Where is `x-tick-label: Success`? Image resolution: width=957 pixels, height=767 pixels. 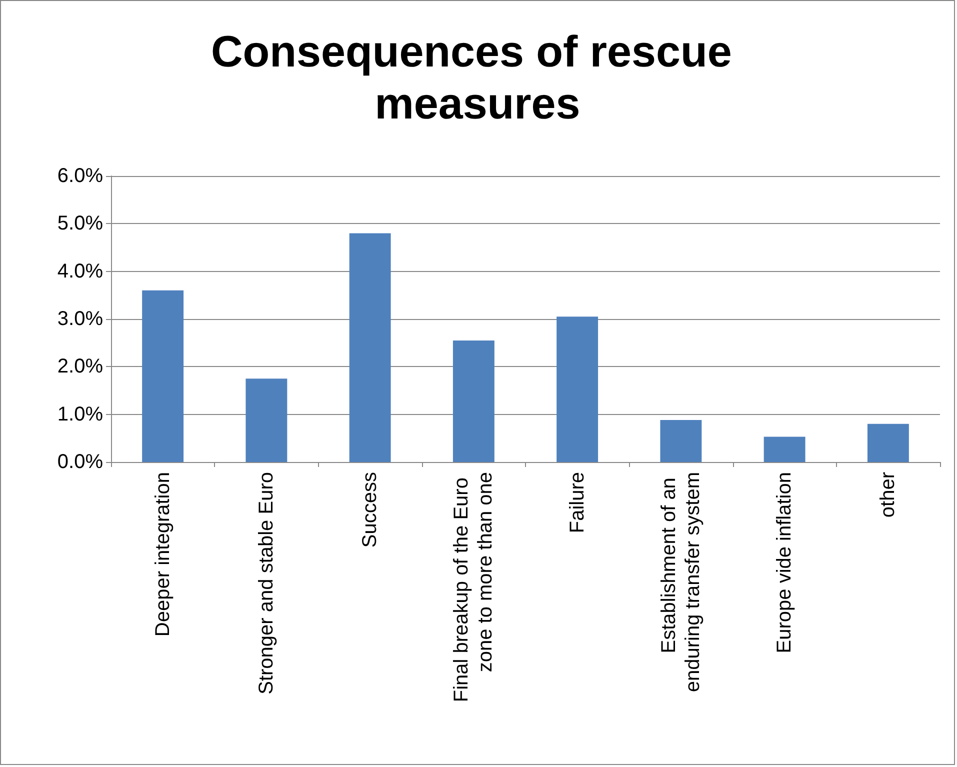 x-tick-label: Success is located at coordinates (370, 510).